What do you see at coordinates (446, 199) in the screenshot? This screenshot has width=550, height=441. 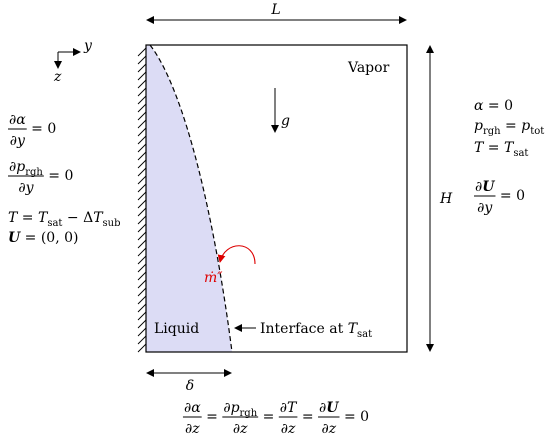 I see `height-label: H` at bounding box center [446, 199].